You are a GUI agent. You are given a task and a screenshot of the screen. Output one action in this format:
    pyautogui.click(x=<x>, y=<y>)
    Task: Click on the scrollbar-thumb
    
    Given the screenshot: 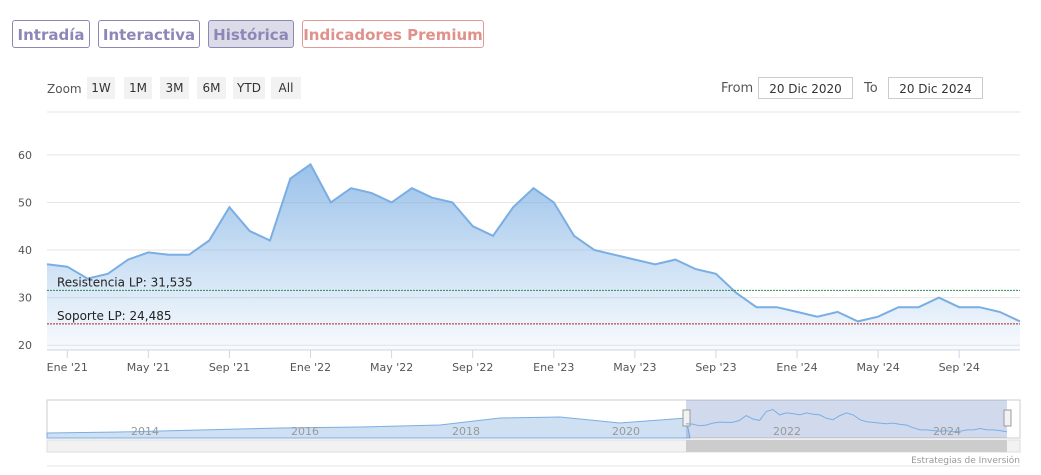 What is the action you would take?
    pyautogui.click(x=846, y=446)
    